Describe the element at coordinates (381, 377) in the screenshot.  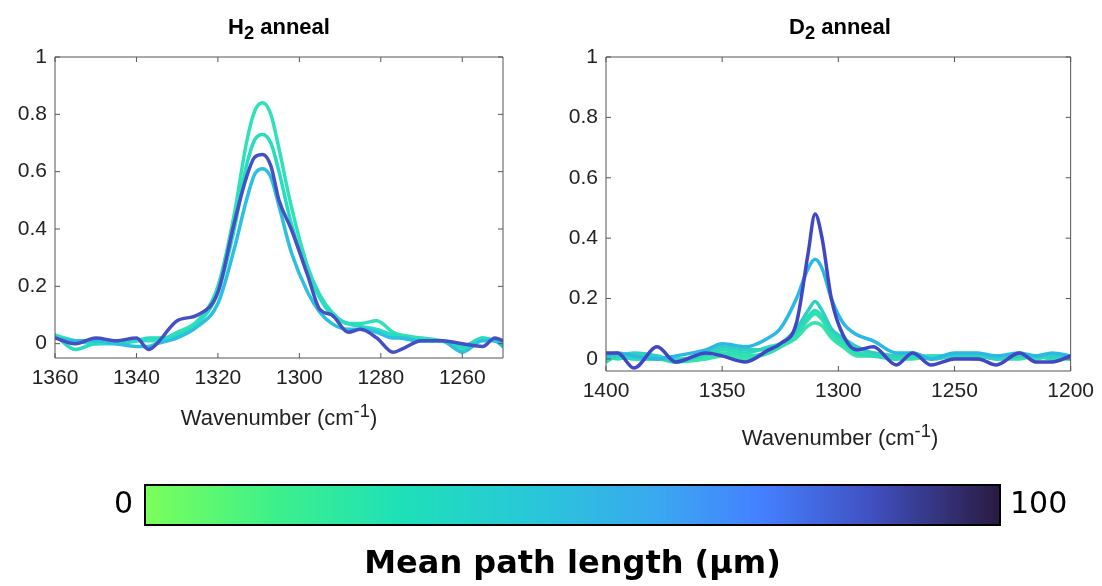
I see `x-tick-label: 1280` at that location.